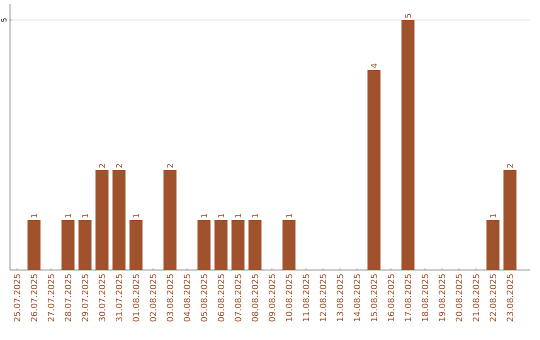  I want to click on x-tick-label: 14.08.2025, so click(357, 298).